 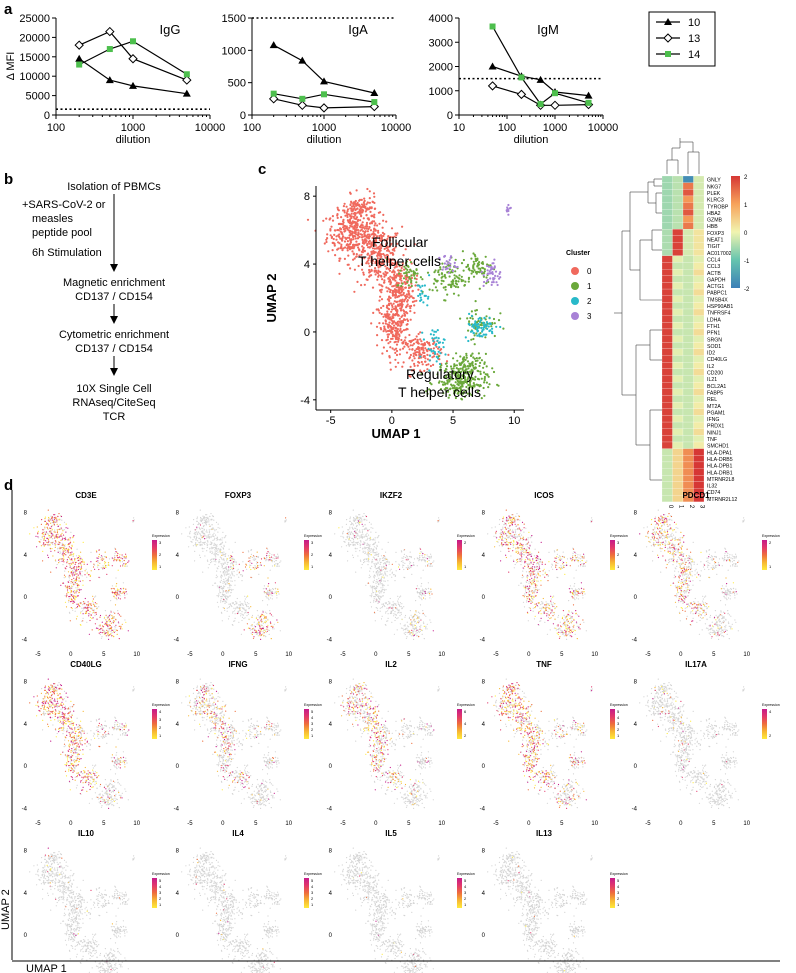 I want to click on heatmap-color-scale, so click(x=735, y=232).